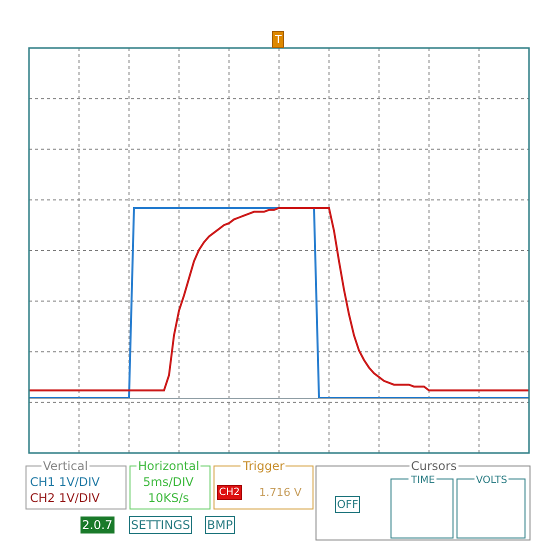  Describe the element at coordinates (278, 39) in the screenshot. I see `text: T` at that location.